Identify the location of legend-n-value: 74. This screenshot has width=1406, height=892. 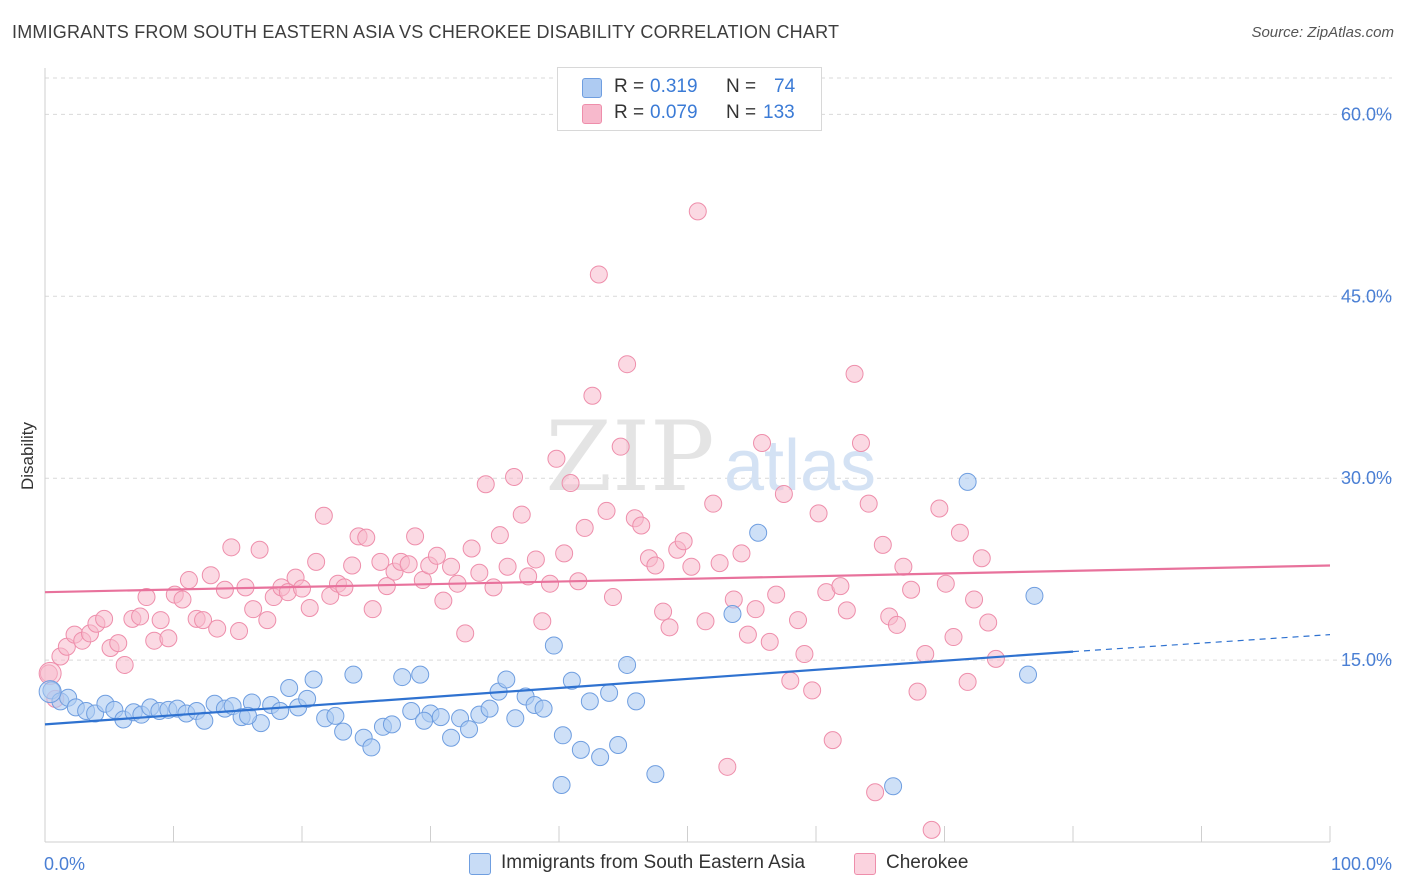
(785, 86).